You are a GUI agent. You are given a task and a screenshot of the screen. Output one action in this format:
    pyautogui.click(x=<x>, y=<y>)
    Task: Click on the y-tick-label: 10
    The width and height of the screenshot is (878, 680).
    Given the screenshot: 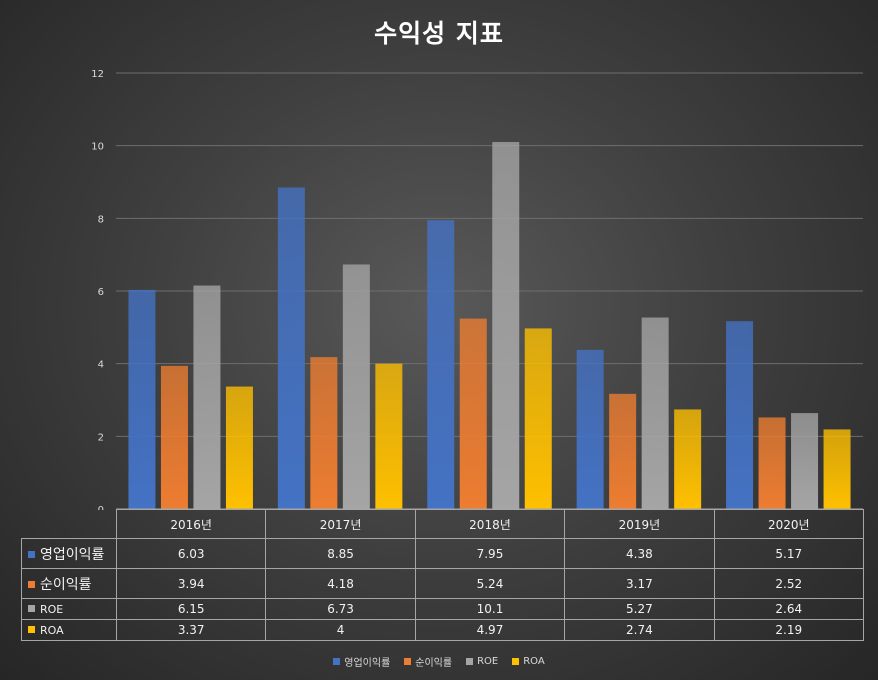 What is the action you would take?
    pyautogui.click(x=97, y=147)
    